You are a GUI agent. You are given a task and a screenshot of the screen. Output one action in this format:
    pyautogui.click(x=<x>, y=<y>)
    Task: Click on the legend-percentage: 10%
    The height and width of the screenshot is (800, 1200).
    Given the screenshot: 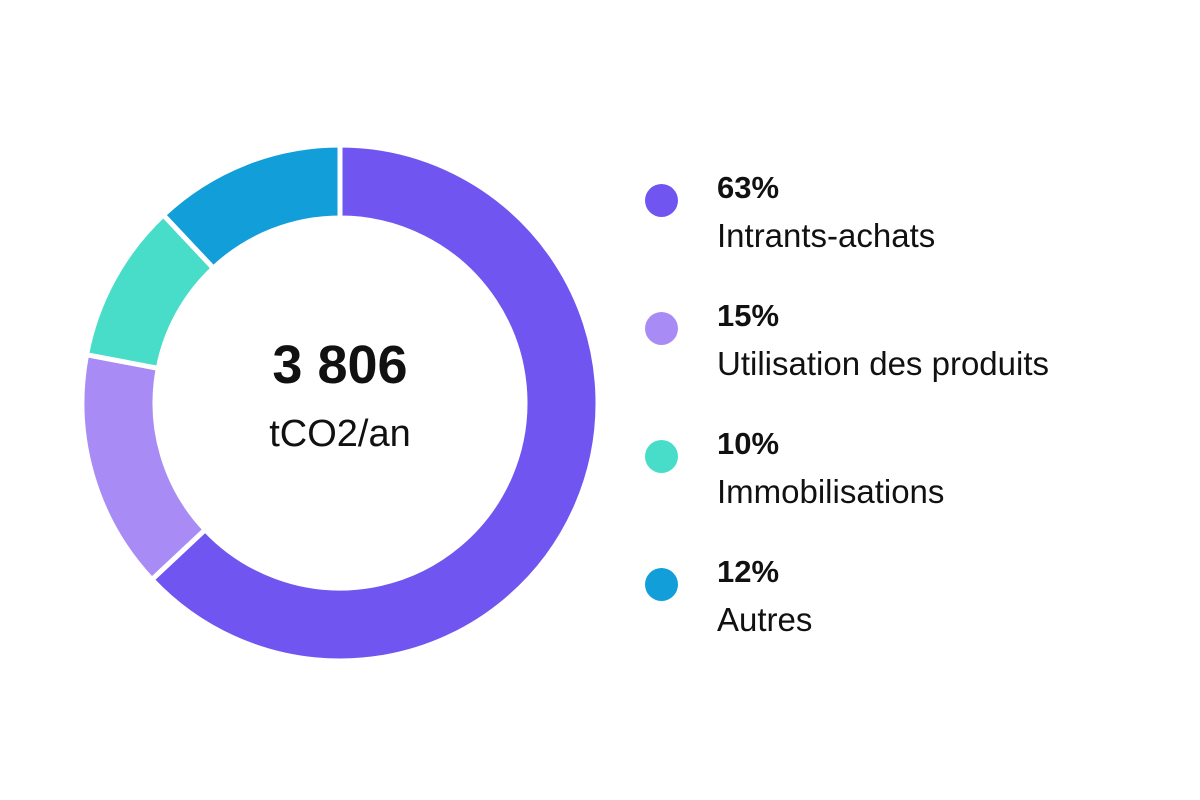 What is the action you would take?
    pyautogui.click(x=748, y=443)
    